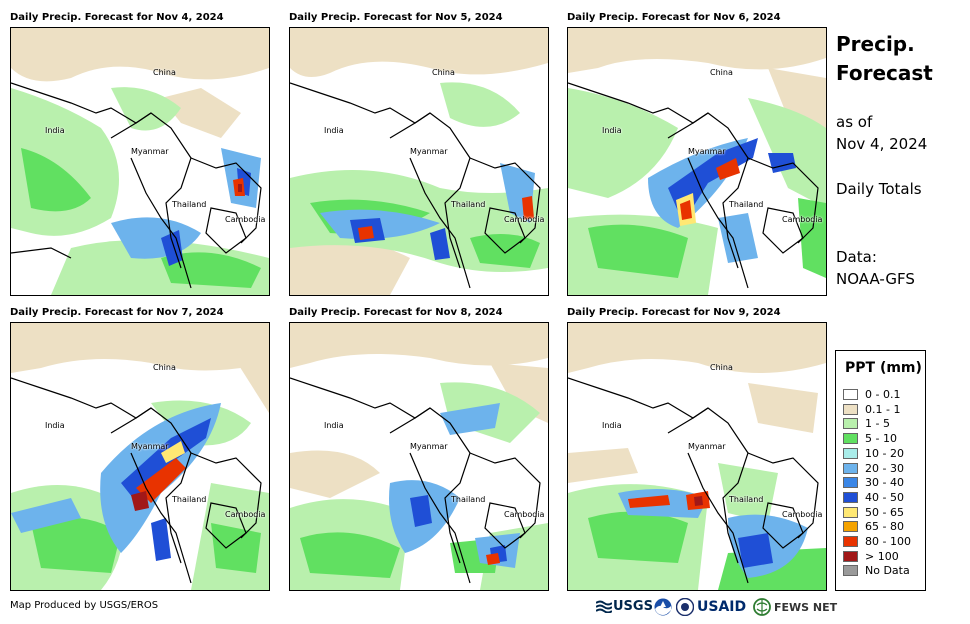  Describe the element at coordinates (882, 144) in the screenshot. I see `as-of-date: Nov 4, 2024` at that location.